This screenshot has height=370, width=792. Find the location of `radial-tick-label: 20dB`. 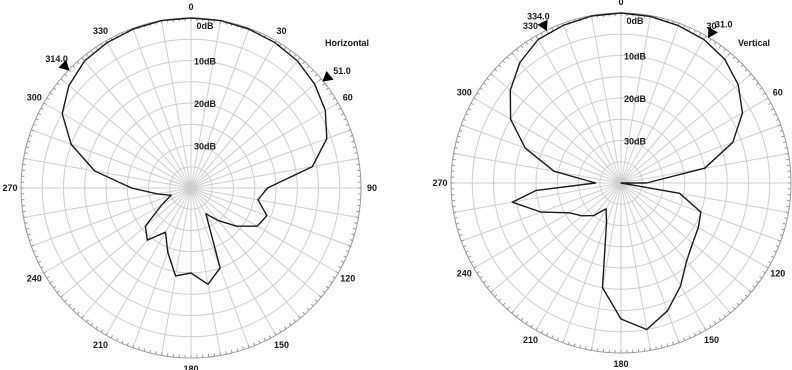

radial-tick-label: 20dB is located at coordinates (635, 99).